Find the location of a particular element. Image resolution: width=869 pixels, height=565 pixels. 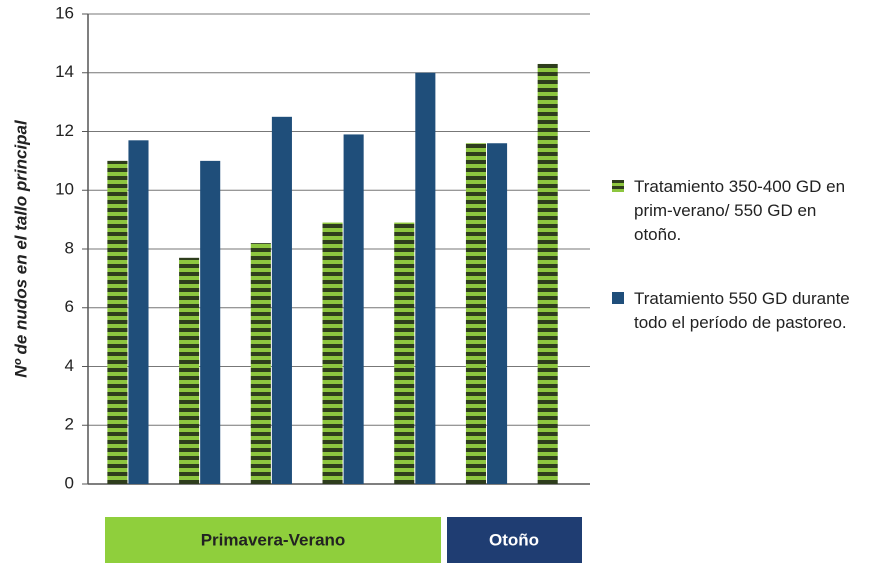

y-tick-label: 6 is located at coordinates (69, 306).